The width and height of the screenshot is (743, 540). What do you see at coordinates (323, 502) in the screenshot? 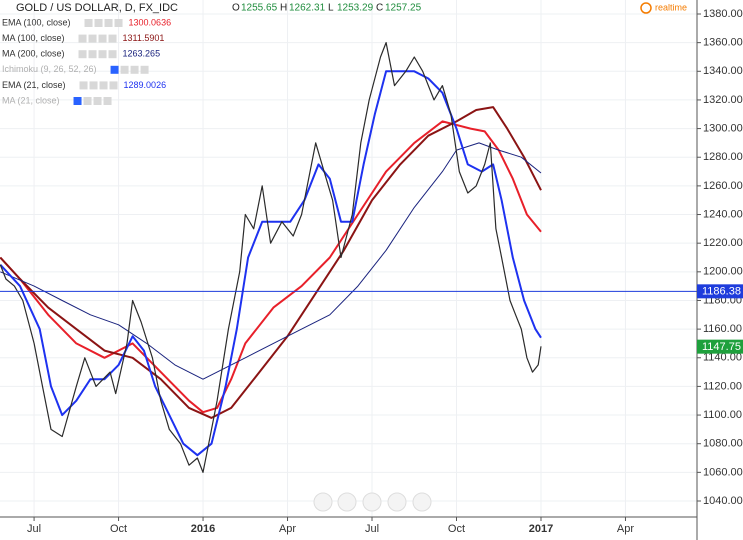
I see `scroll-left-button` at bounding box center [323, 502].